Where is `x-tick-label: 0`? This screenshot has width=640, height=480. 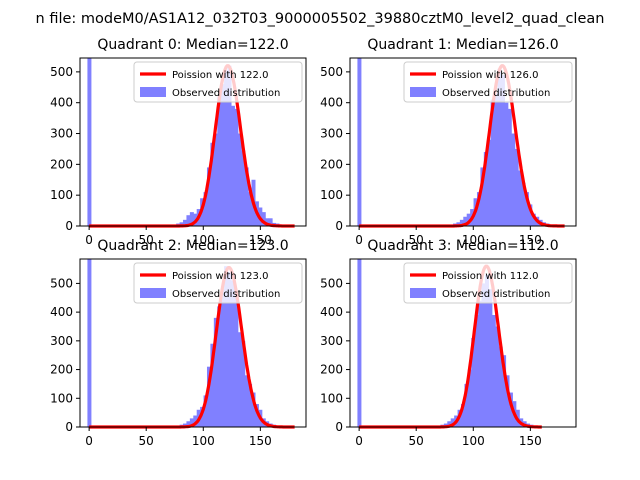 x-tick-label: 0 is located at coordinates (89, 240).